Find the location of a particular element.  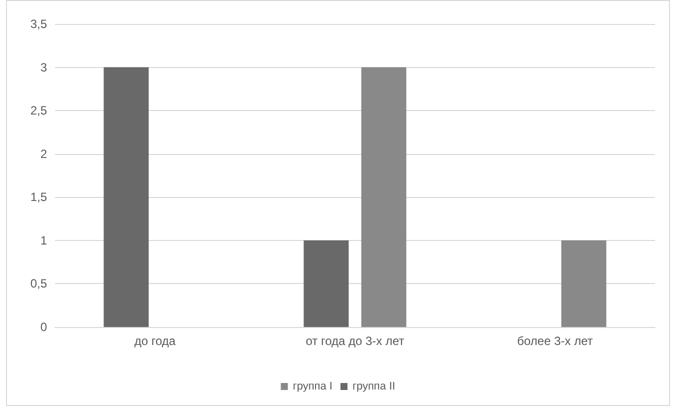

y-tick-label: 1,5 is located at coordinates (39, 197).